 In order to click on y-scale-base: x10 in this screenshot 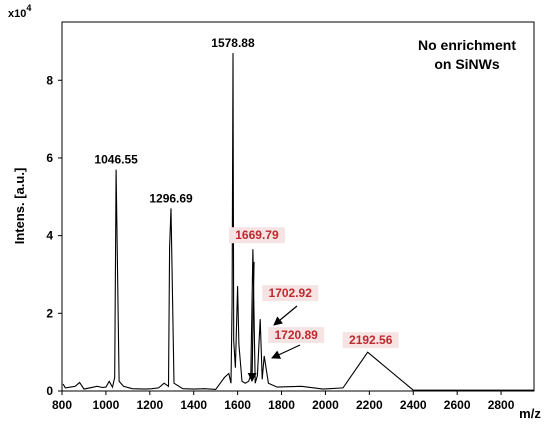, I will do `click(17, 14)`.